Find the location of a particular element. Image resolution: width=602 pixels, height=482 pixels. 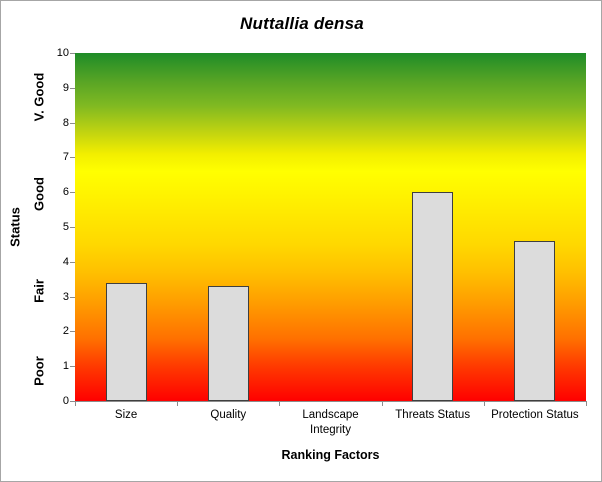

status-band-label-good: Good is located at coordinates (39, 193).